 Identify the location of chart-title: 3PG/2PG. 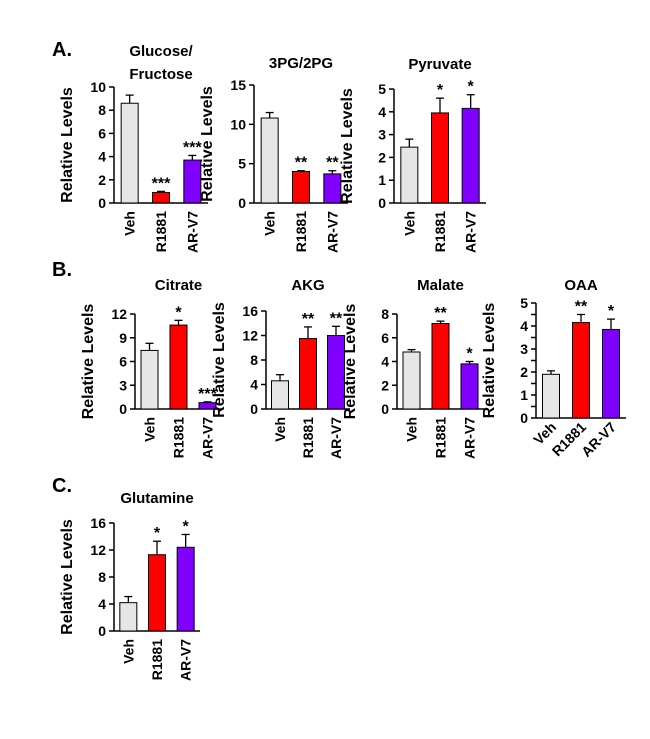
(301, 63).